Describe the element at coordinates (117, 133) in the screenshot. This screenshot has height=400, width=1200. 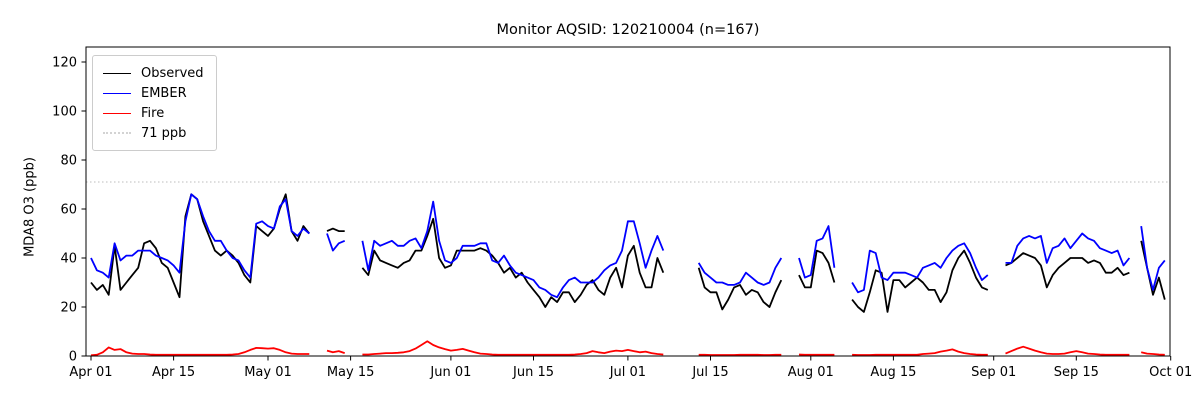
I see `threshold-line-icon` at that location.